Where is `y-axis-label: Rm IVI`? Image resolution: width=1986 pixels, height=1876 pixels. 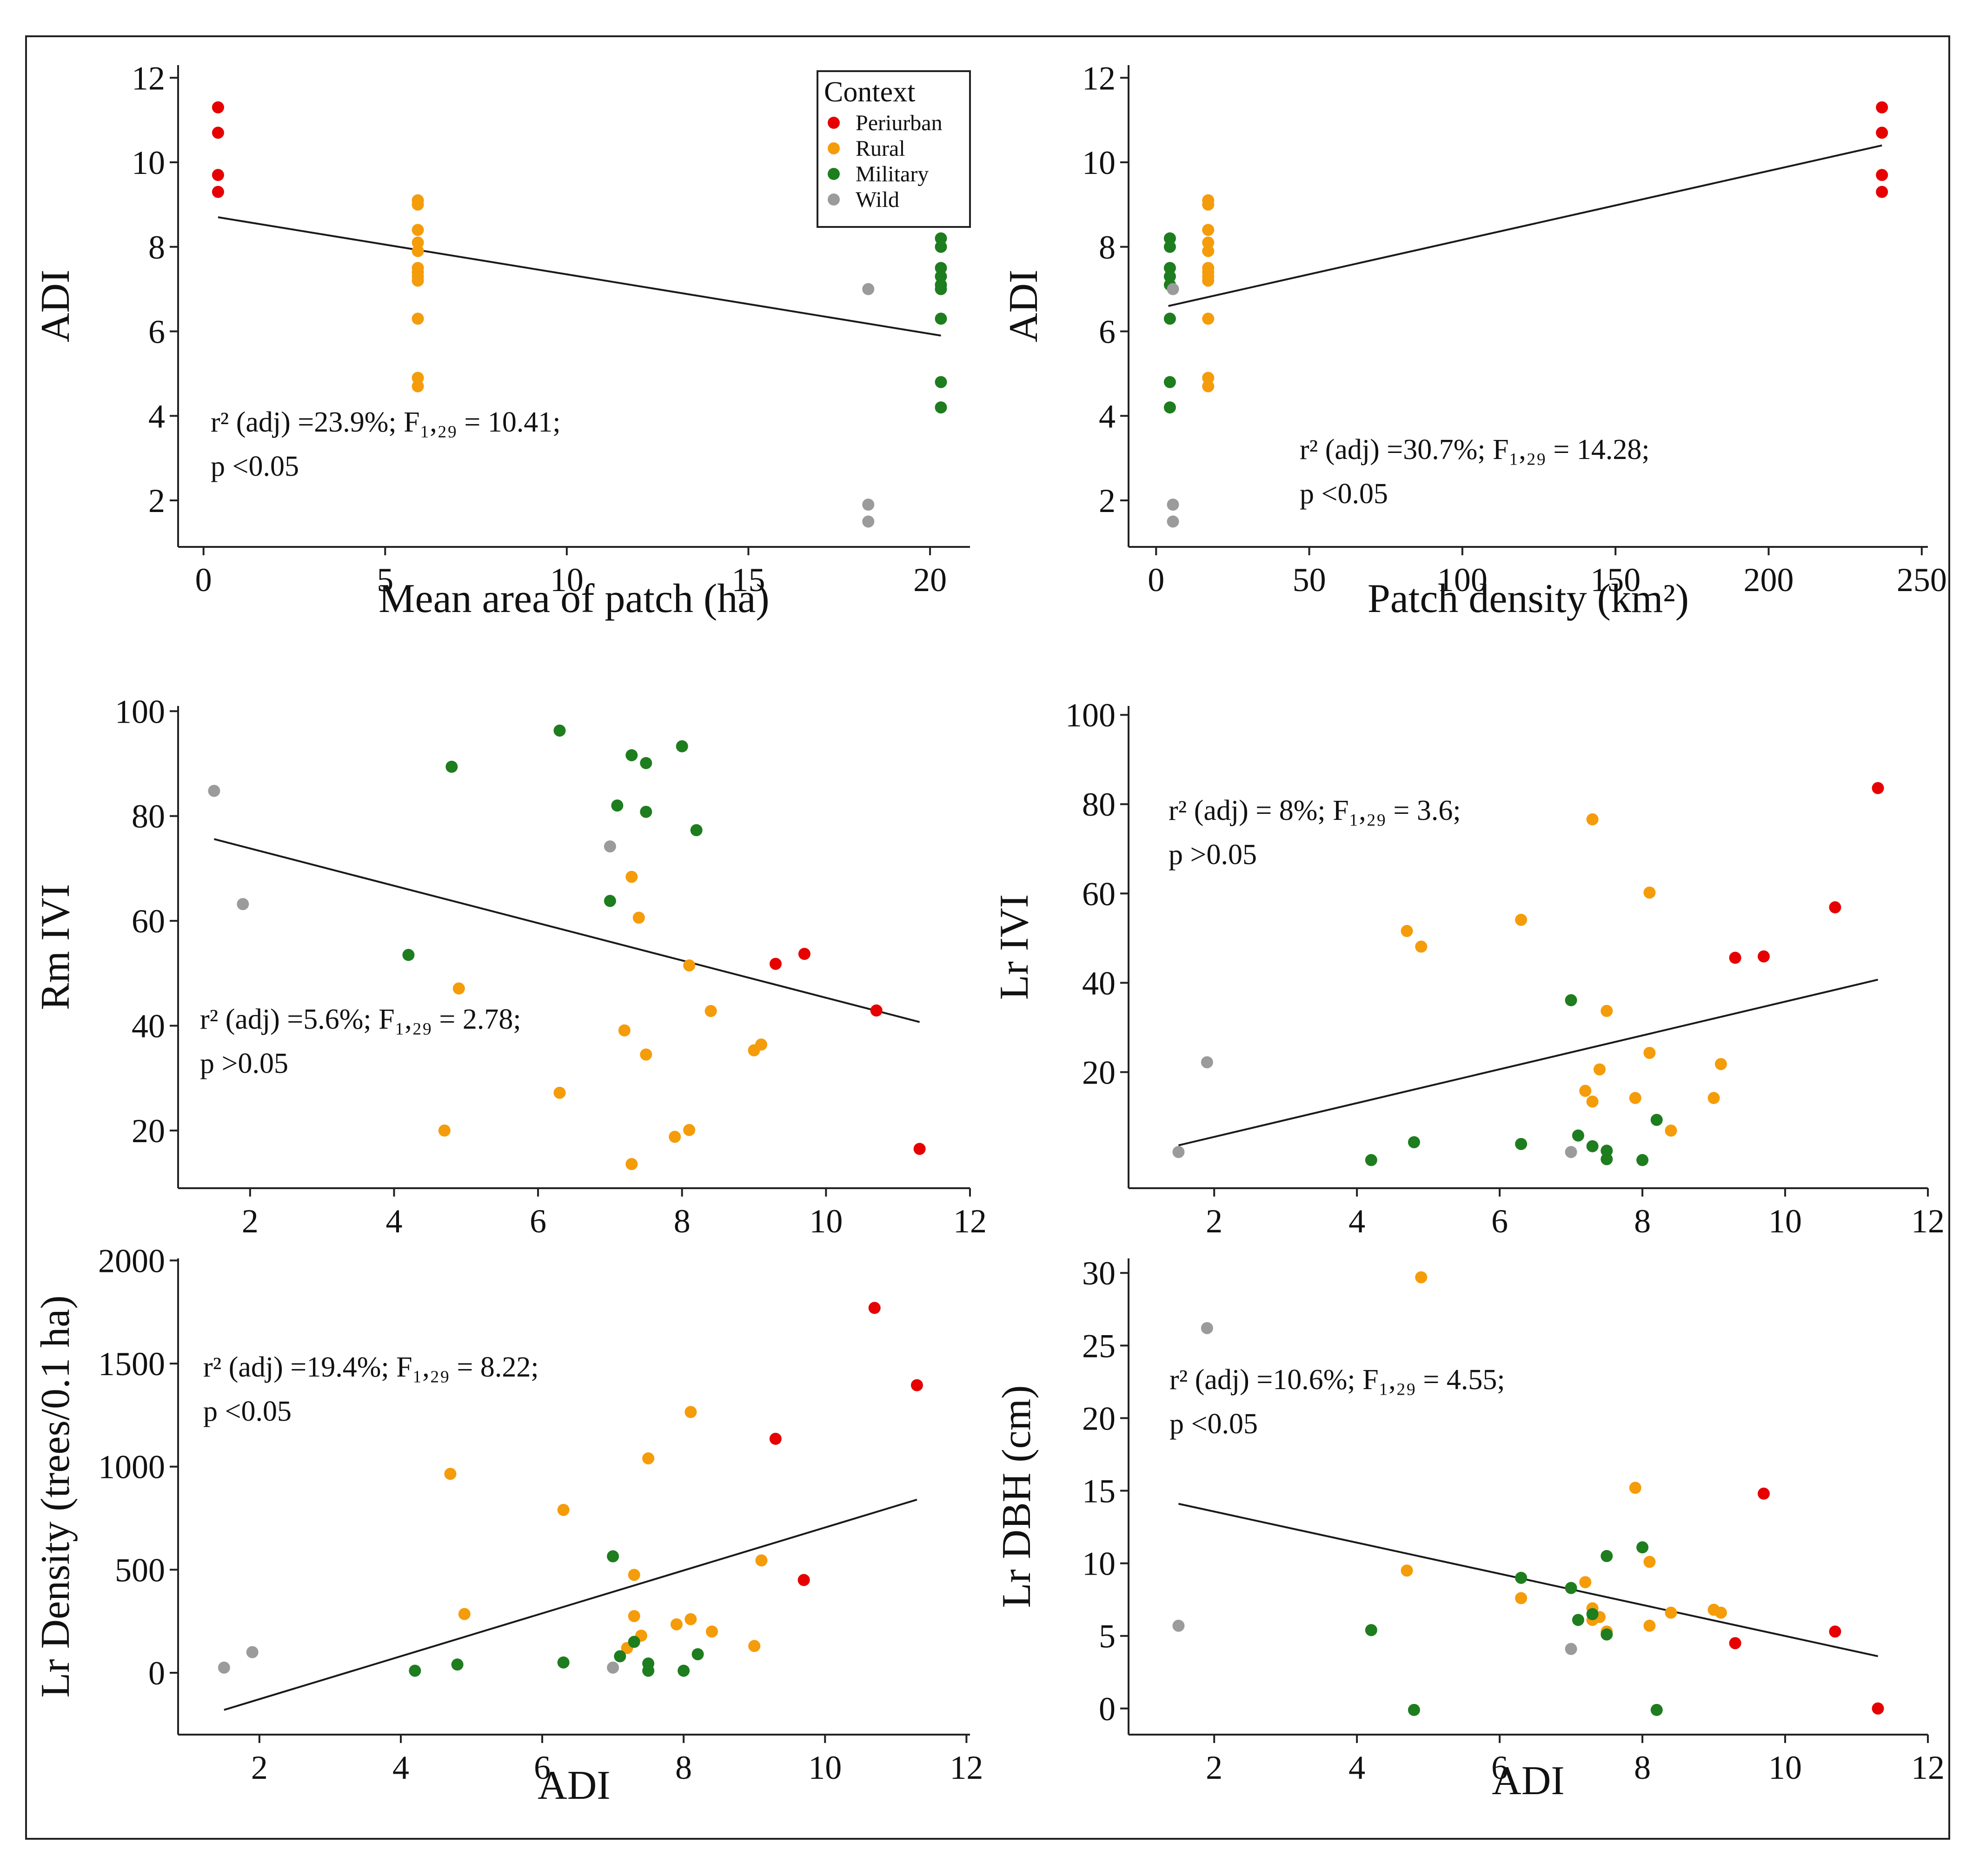 y-axis-label: Rm IVI is located at coordinates (55, 947).